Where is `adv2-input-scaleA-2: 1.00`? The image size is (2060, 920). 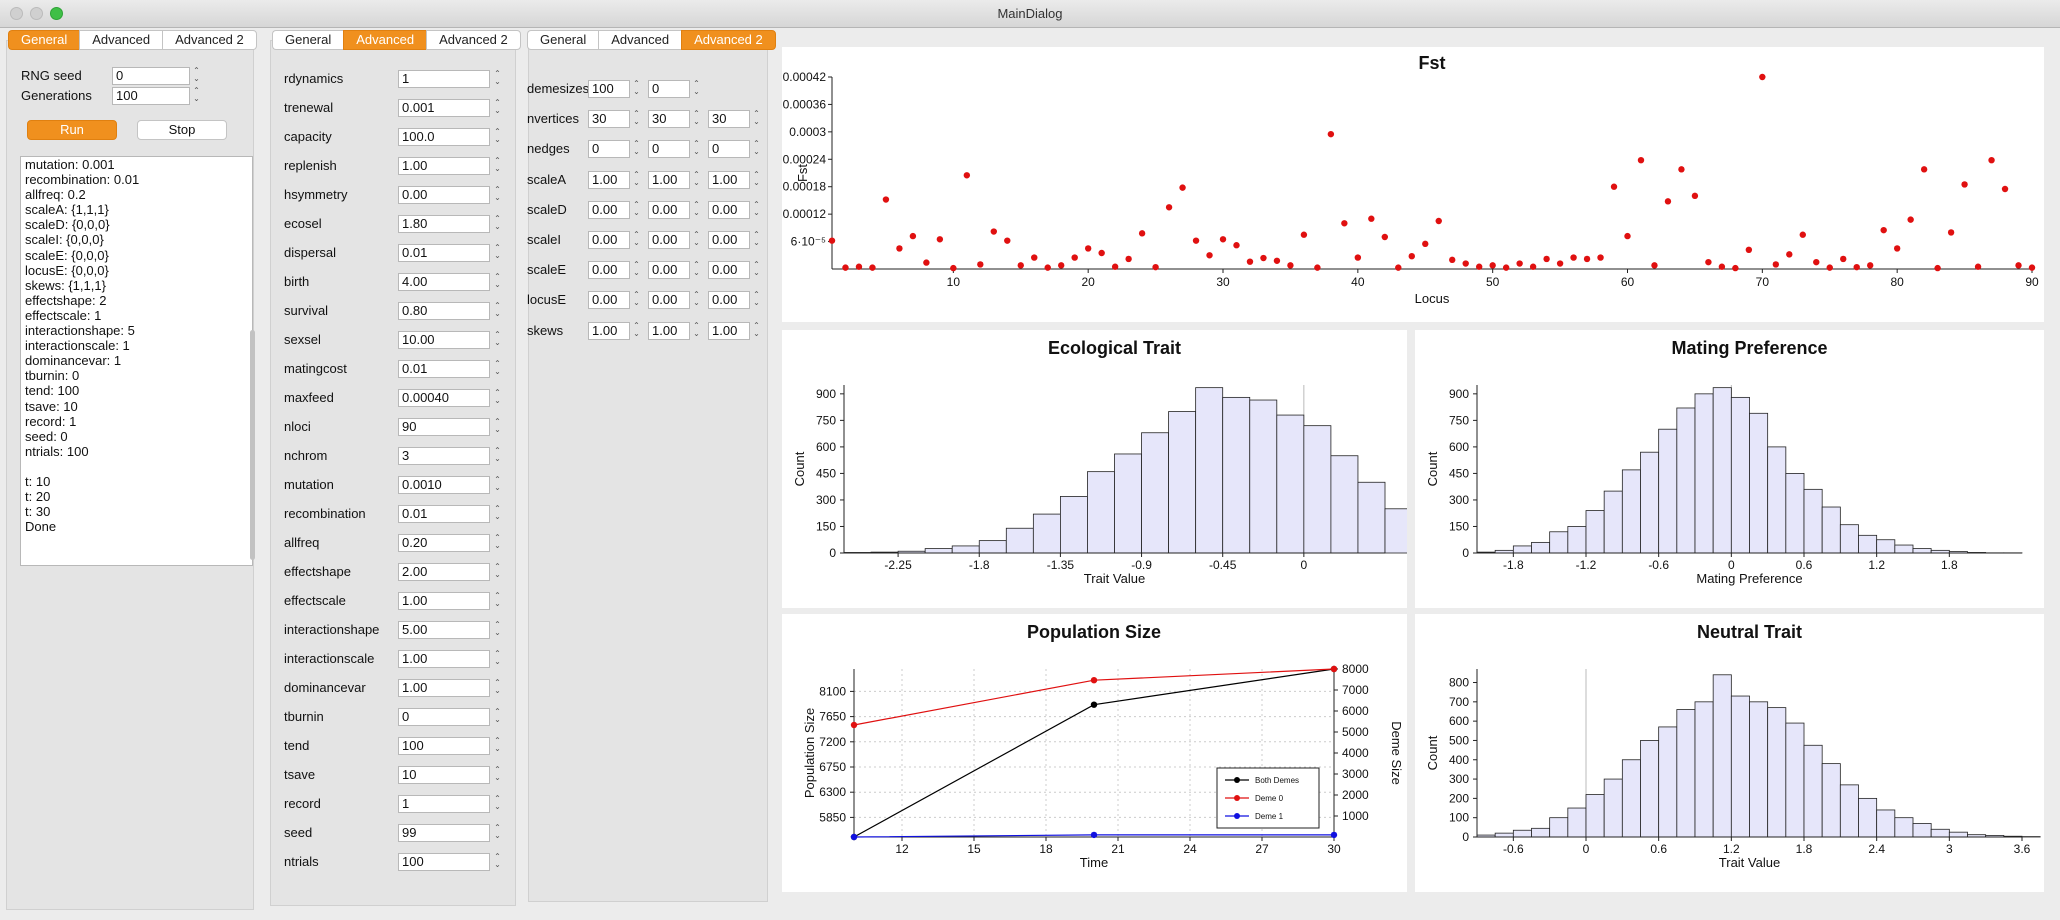 adv2-input-scaleA-2: 1.00 is located at coordinates (729, 179).